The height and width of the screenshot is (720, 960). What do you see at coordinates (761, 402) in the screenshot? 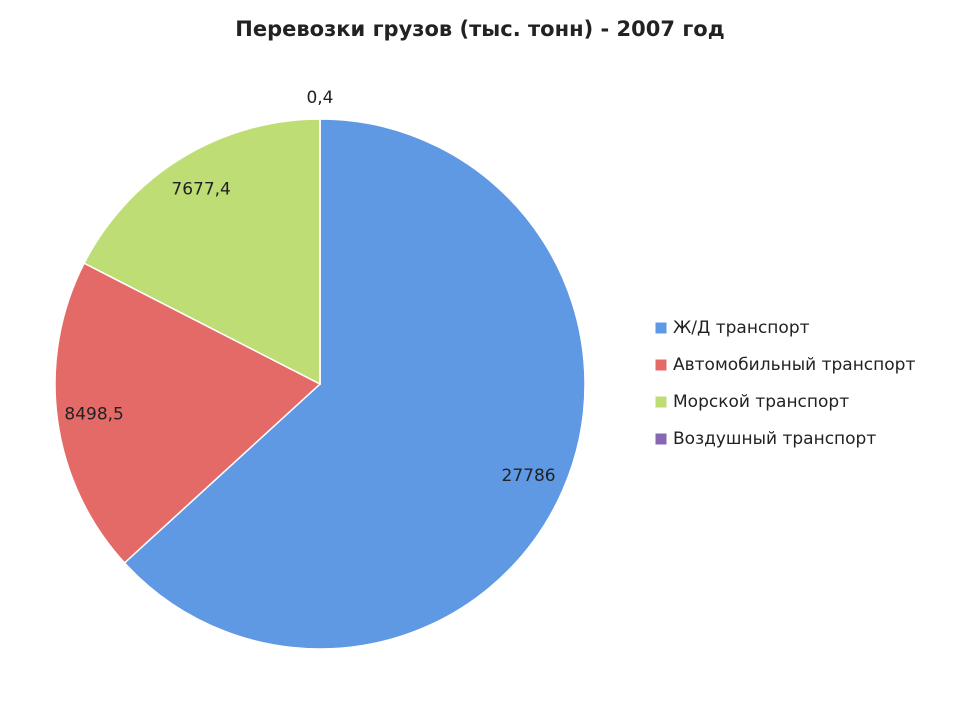
I see `legend-label: Морской транспорт` at bounding box center [761, 402].